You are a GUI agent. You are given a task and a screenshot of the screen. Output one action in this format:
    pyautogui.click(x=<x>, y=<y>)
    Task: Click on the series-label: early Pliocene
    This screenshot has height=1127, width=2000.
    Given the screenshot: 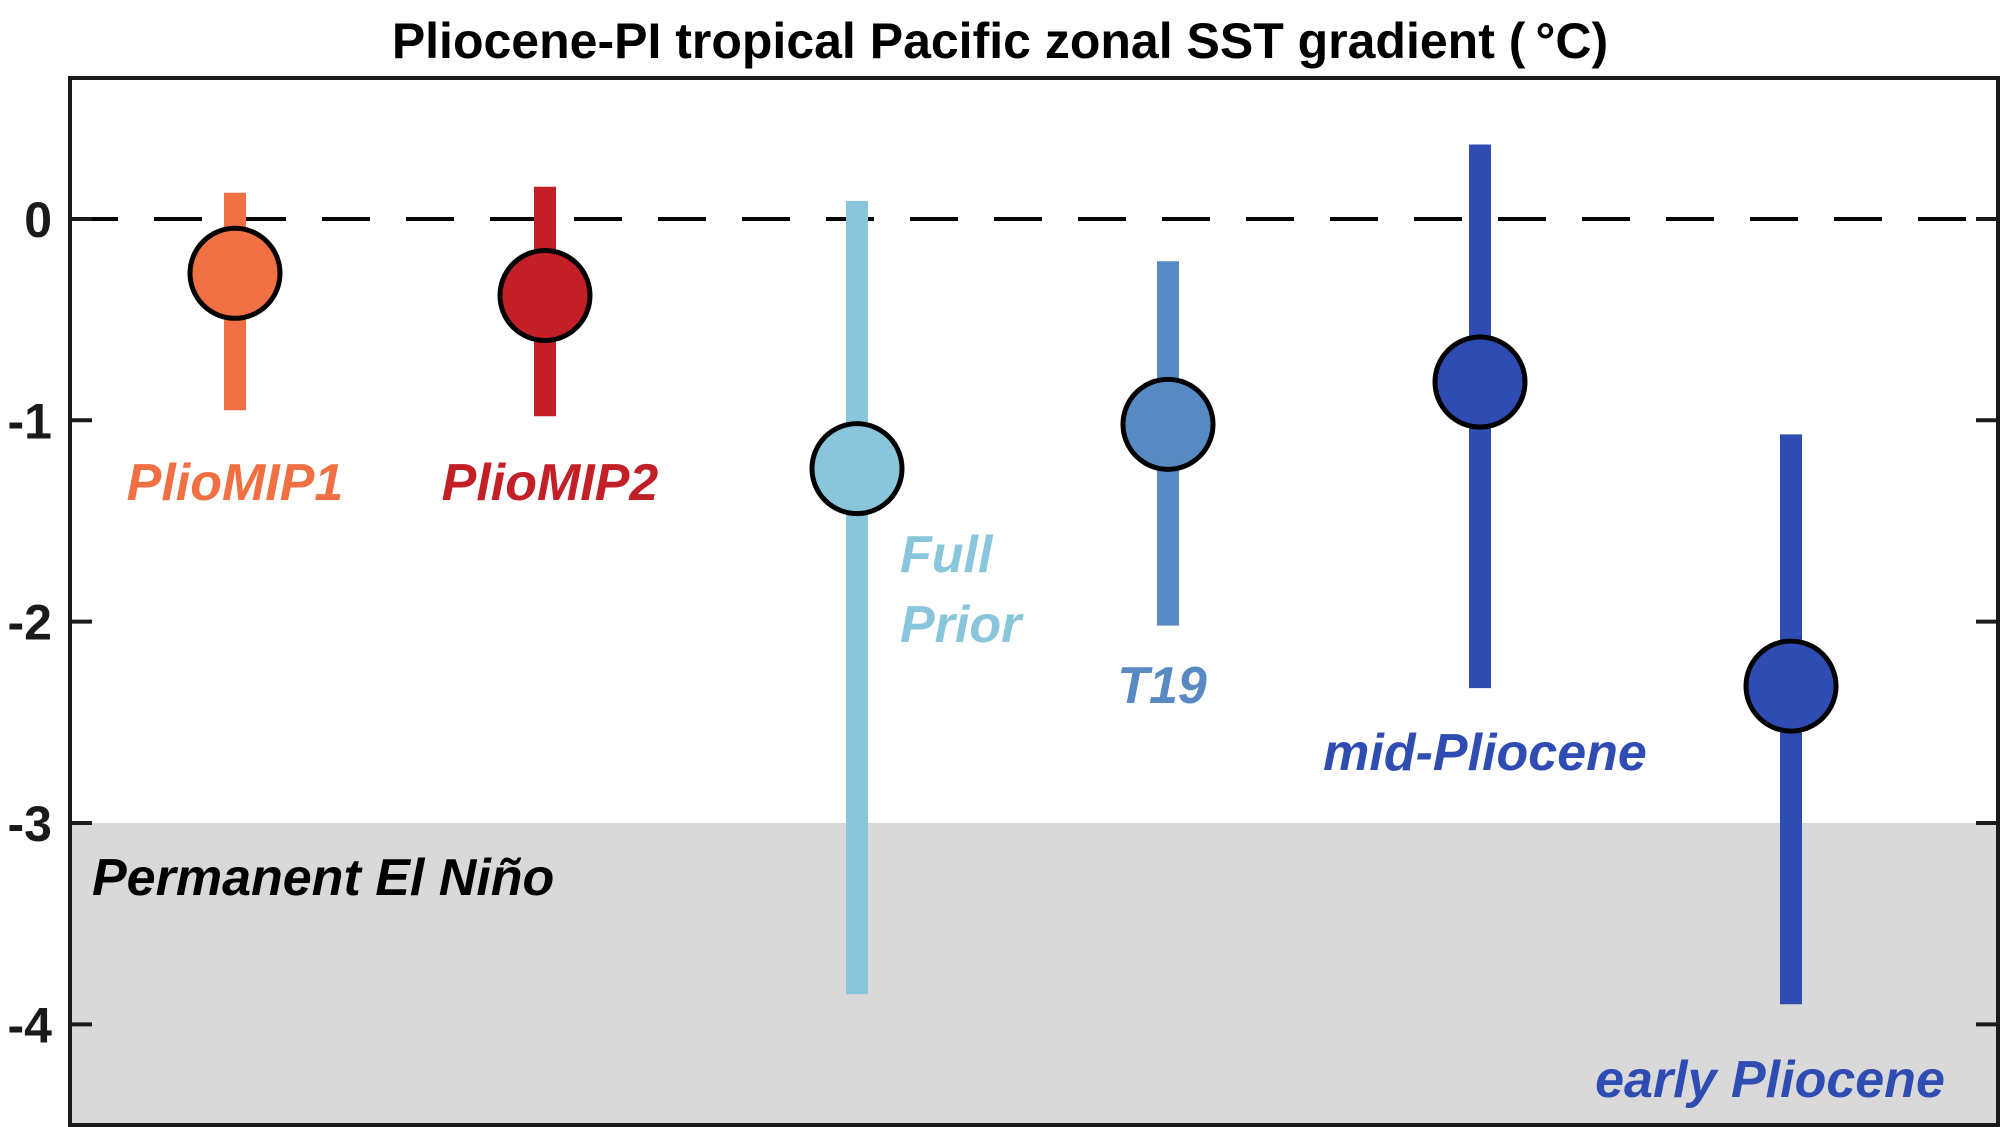 What is the action you would take?
    pyautogui.click(x=1770, y=1080)
    